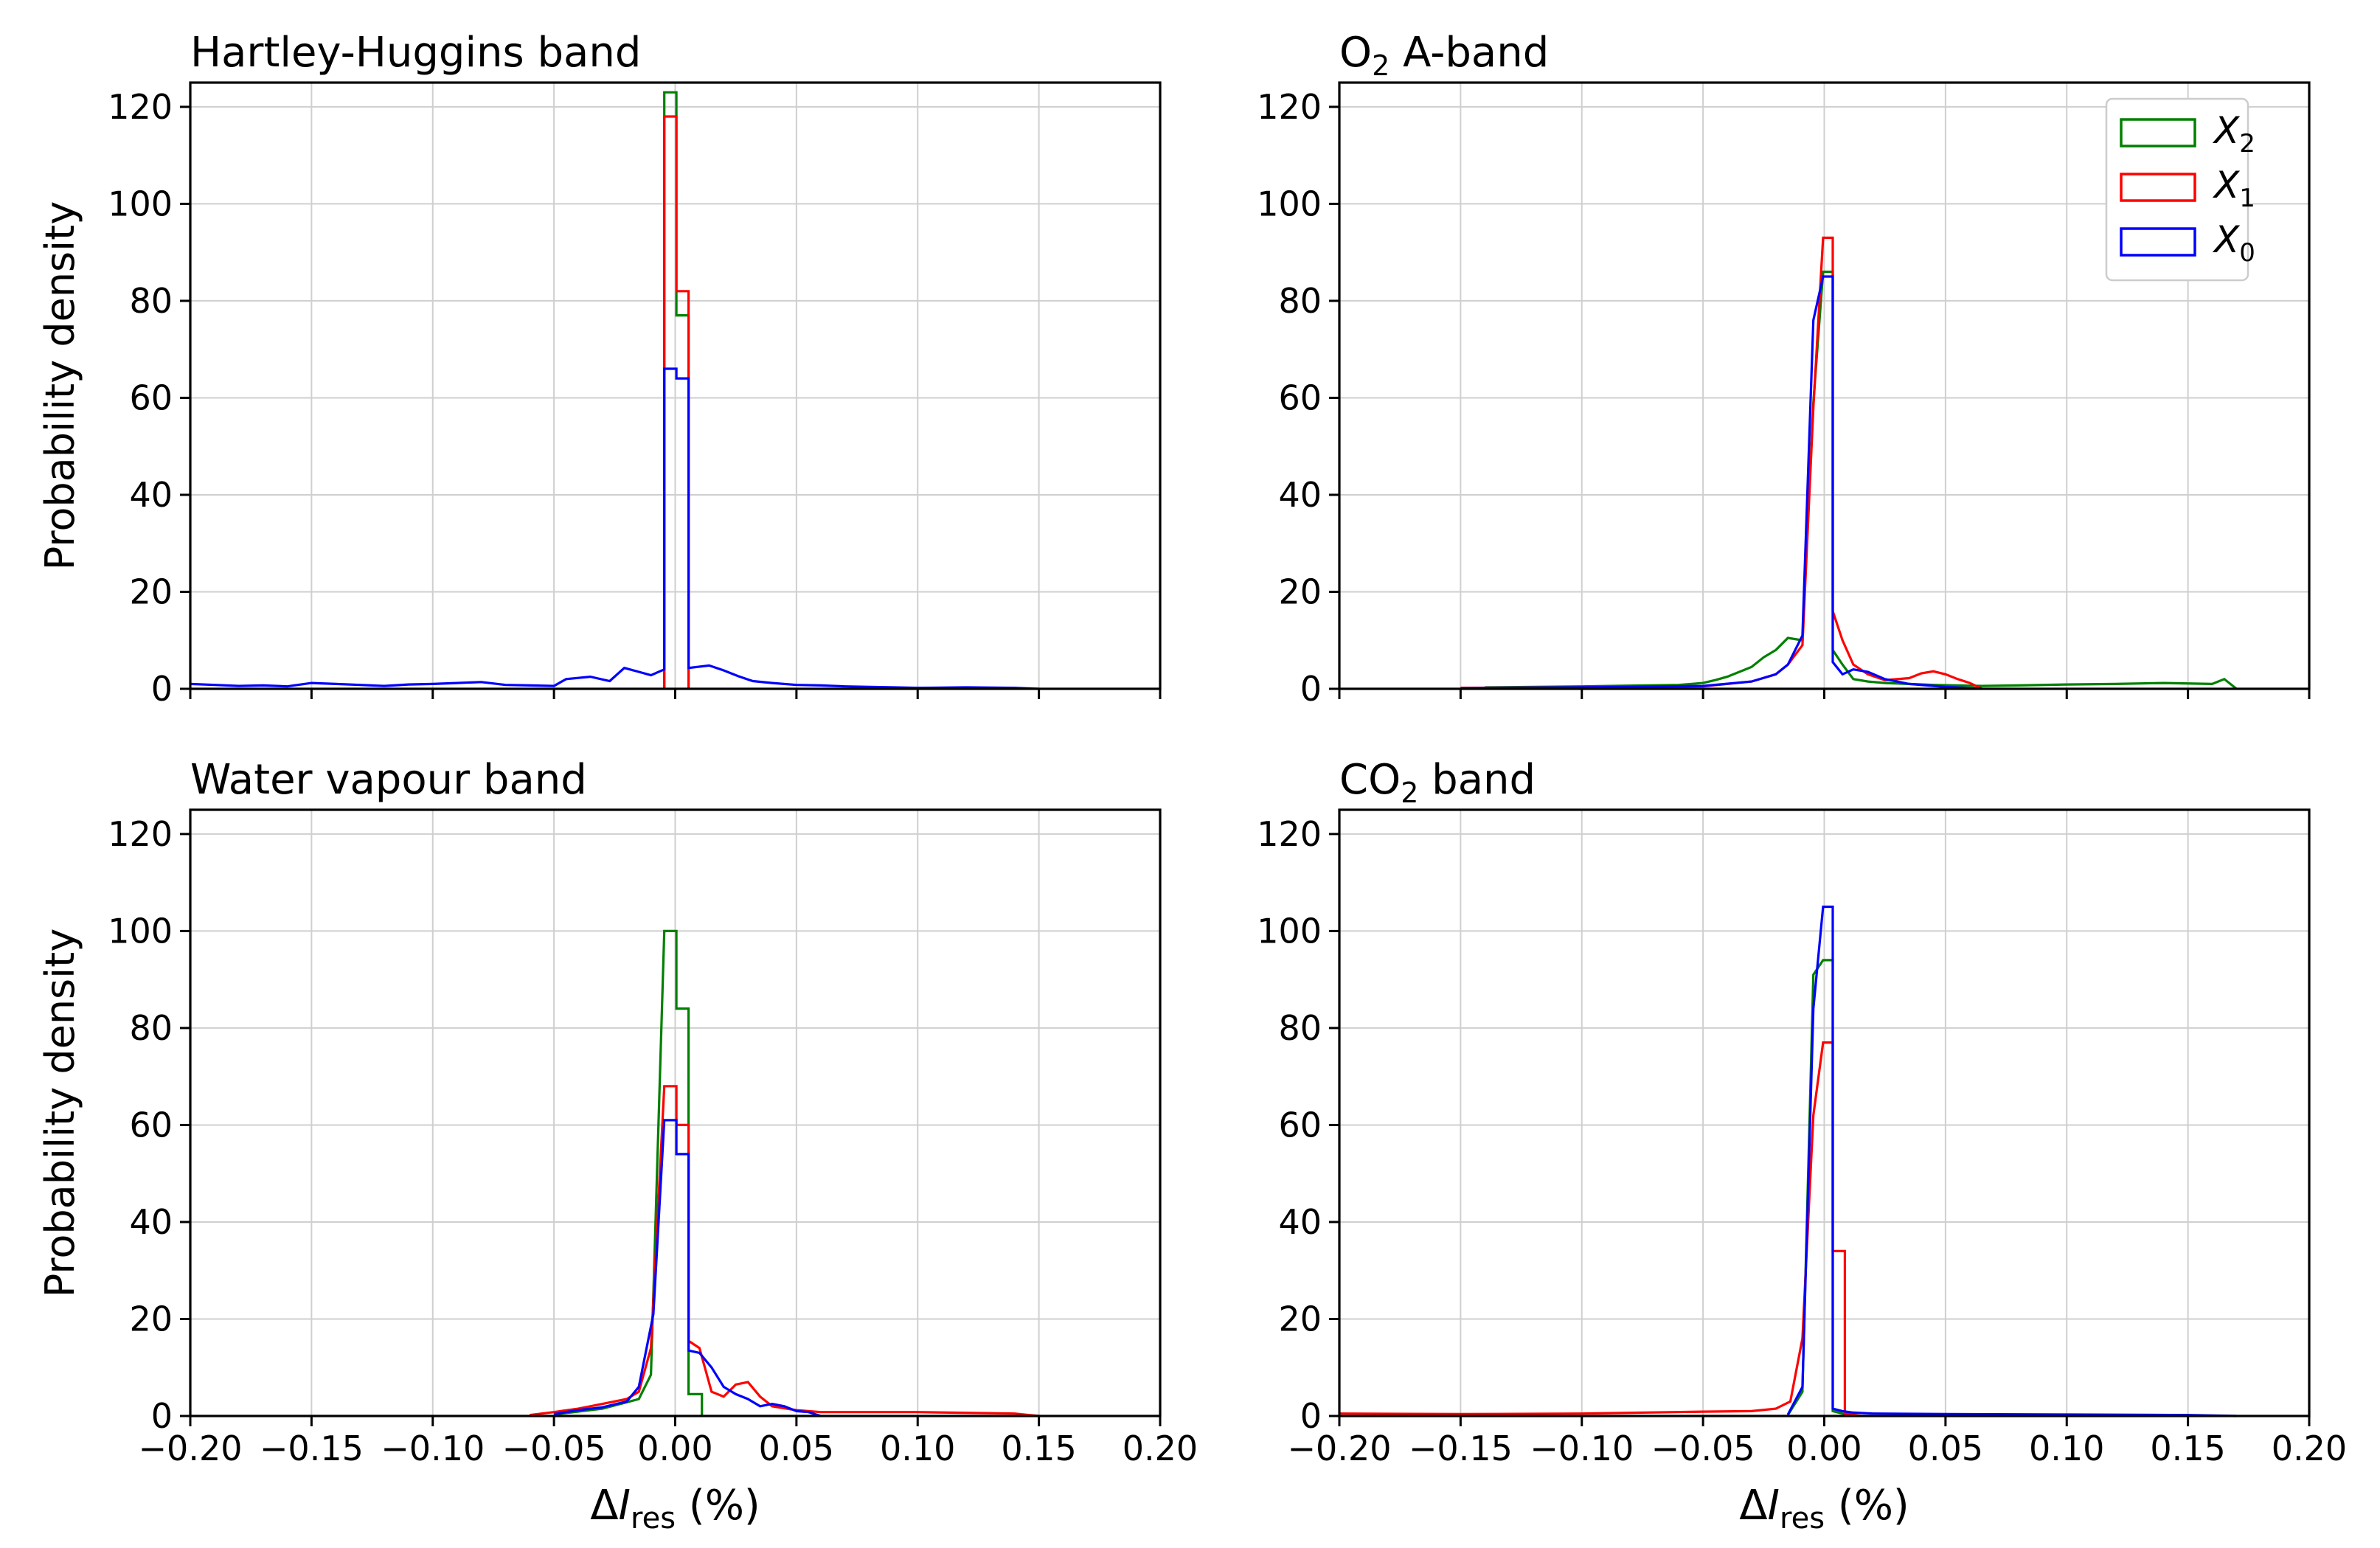 The width and height of the screenshot is (2380, 1548). I want to click on legend-frame, so click(2177, 189).